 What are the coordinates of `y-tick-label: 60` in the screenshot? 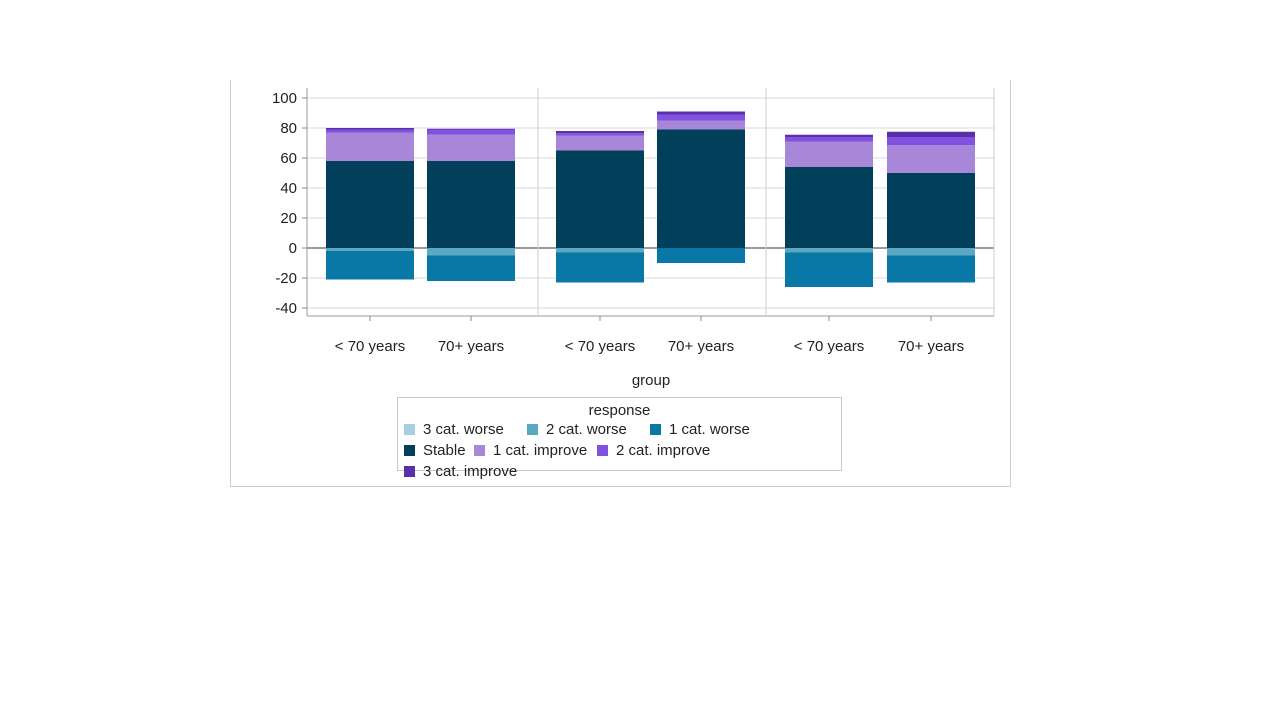 It's located at (288, 158).